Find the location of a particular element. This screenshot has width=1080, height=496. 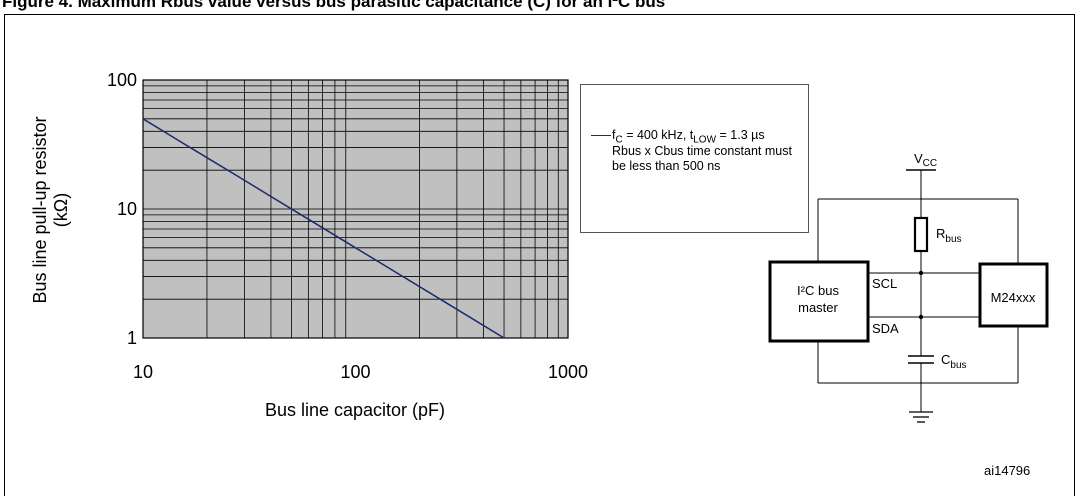

vcc-label: VCC is located at coordinates (925, 160).